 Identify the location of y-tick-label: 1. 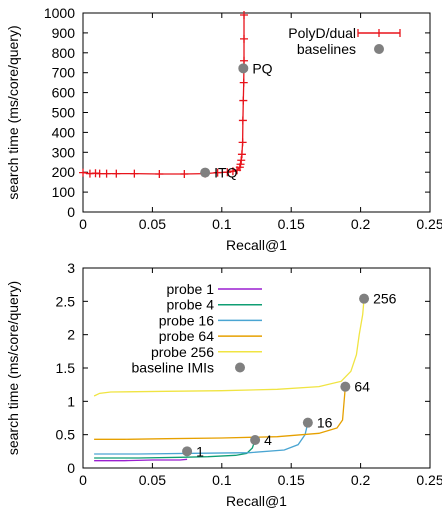
(71, 401).